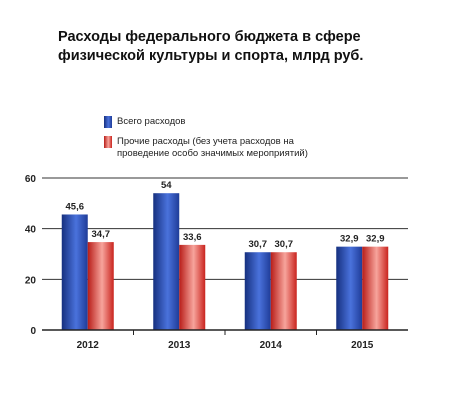 This screenshot has width=461, height=412. Describe the element at coordinates (101, 234) in the screenshot. I see `data-label-other-2012: 34,7` at that location.